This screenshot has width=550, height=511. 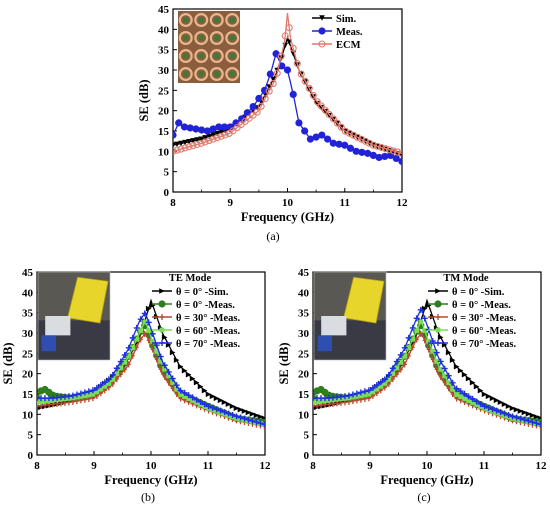 What do you see at coordinates (304, 314) in the screenshot?
I see `y-tick-label: 35` at bounding box center [304, 314].